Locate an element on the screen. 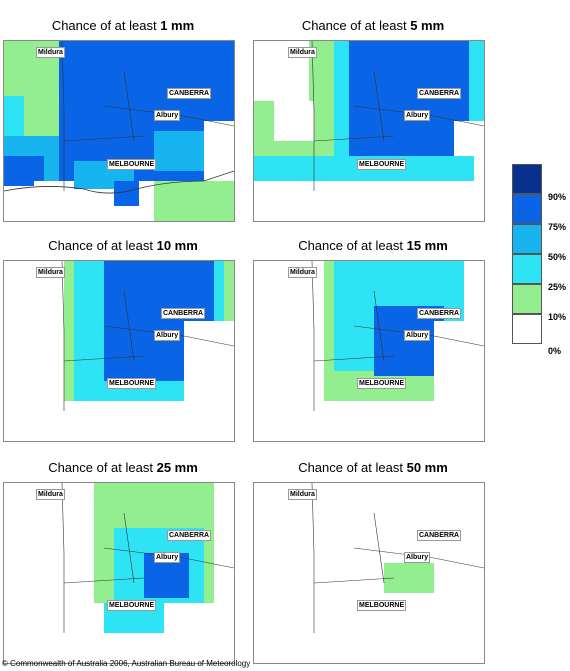 Image resolution: width=570 pixels, height=671 pixels. legend-label-25: 25% is located at coordinates (557, 287).